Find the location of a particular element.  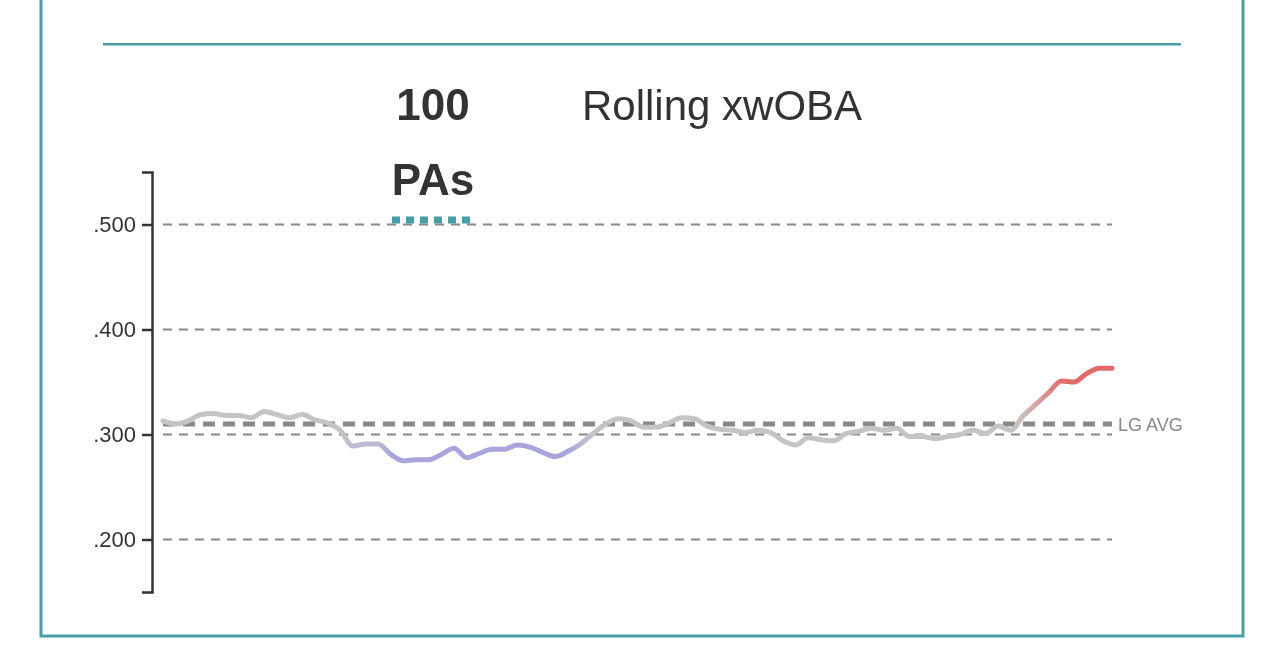

y-tick-label: .500 is located at coordinates (114, 225).